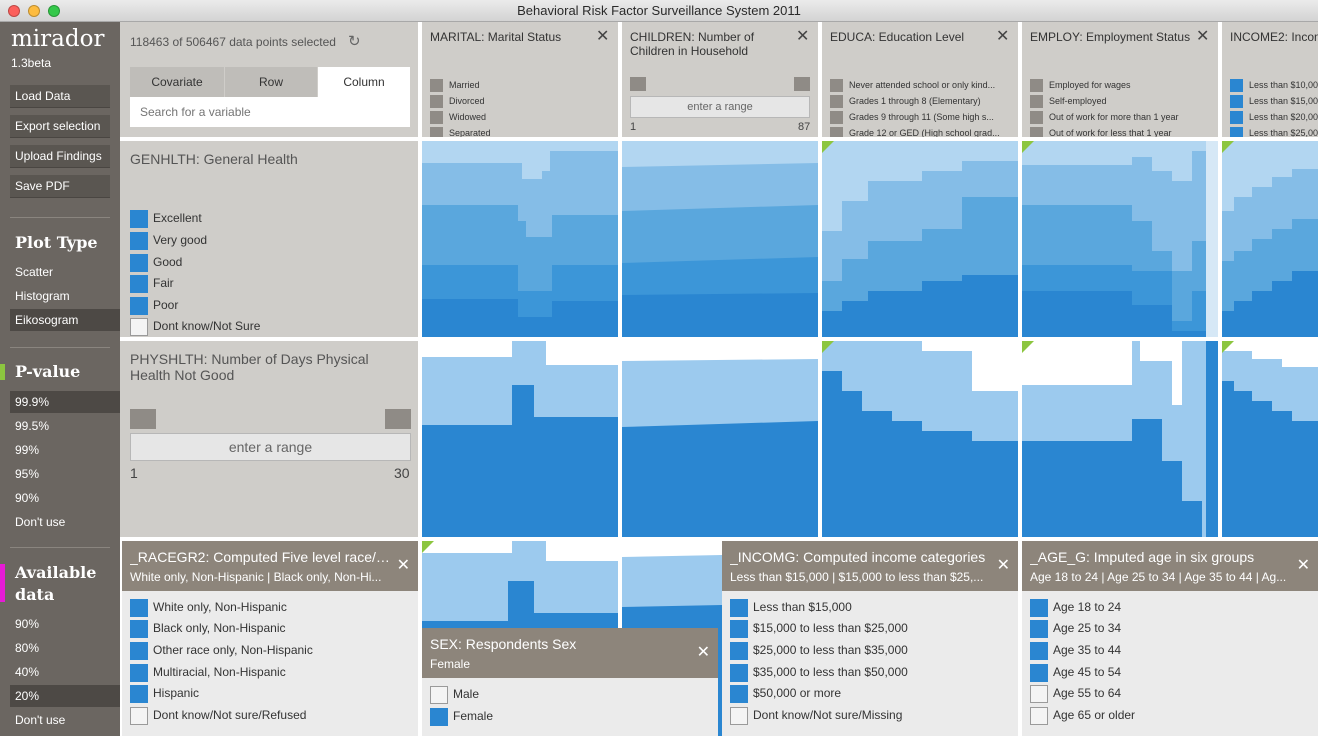 Image resolution: width=1318 pixels, height=736 pixels. I want to click on pvalue-option-90: 90%, so click(27, 498).